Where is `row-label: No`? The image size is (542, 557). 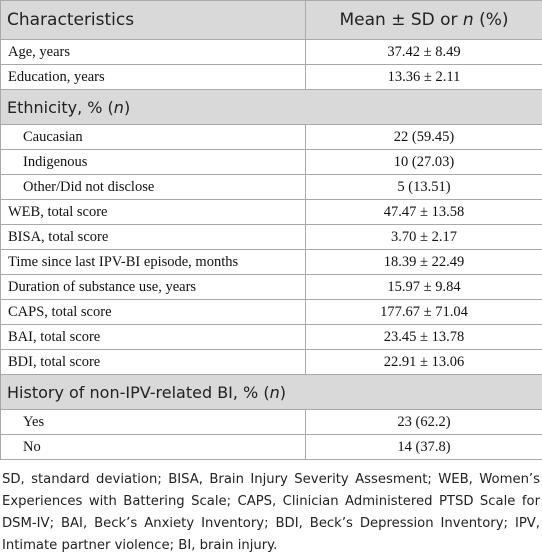 row-label: No is located at coordinates (153, 447).